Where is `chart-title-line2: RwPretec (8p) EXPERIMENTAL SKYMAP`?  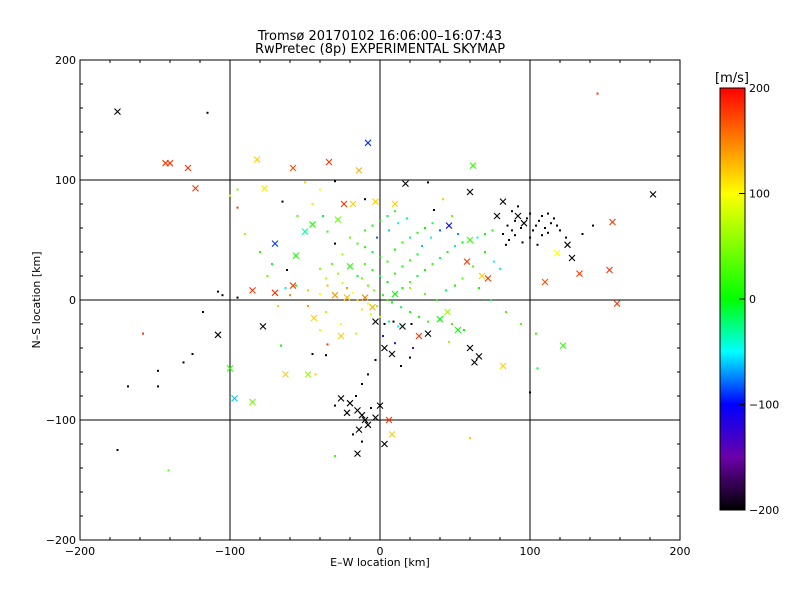
chart-title-line2: RwPretec (8p) EXPERIMENTAL SKYMAP is located at coordinates (380, 49).